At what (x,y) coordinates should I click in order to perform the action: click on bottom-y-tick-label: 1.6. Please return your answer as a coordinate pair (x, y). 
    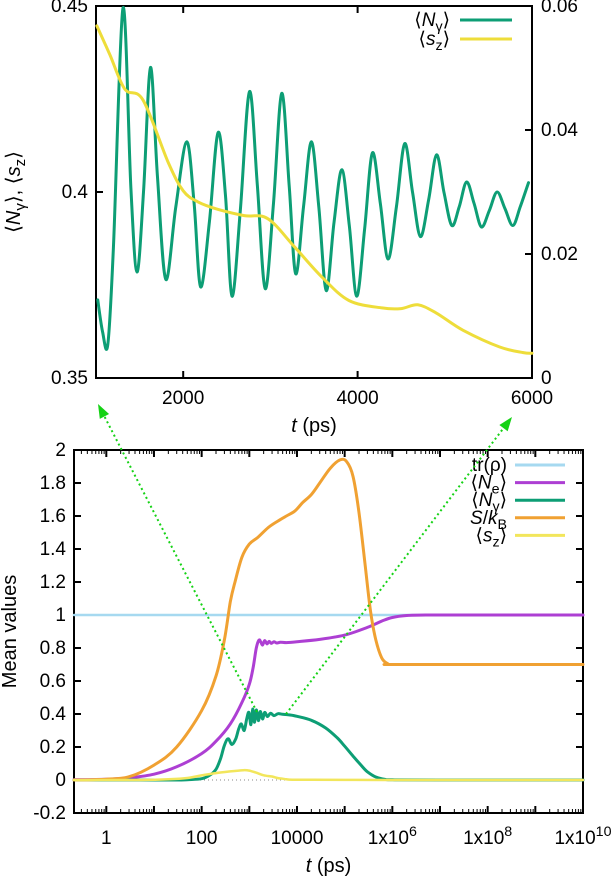
    Looking at the image, I should click on (53, 516).